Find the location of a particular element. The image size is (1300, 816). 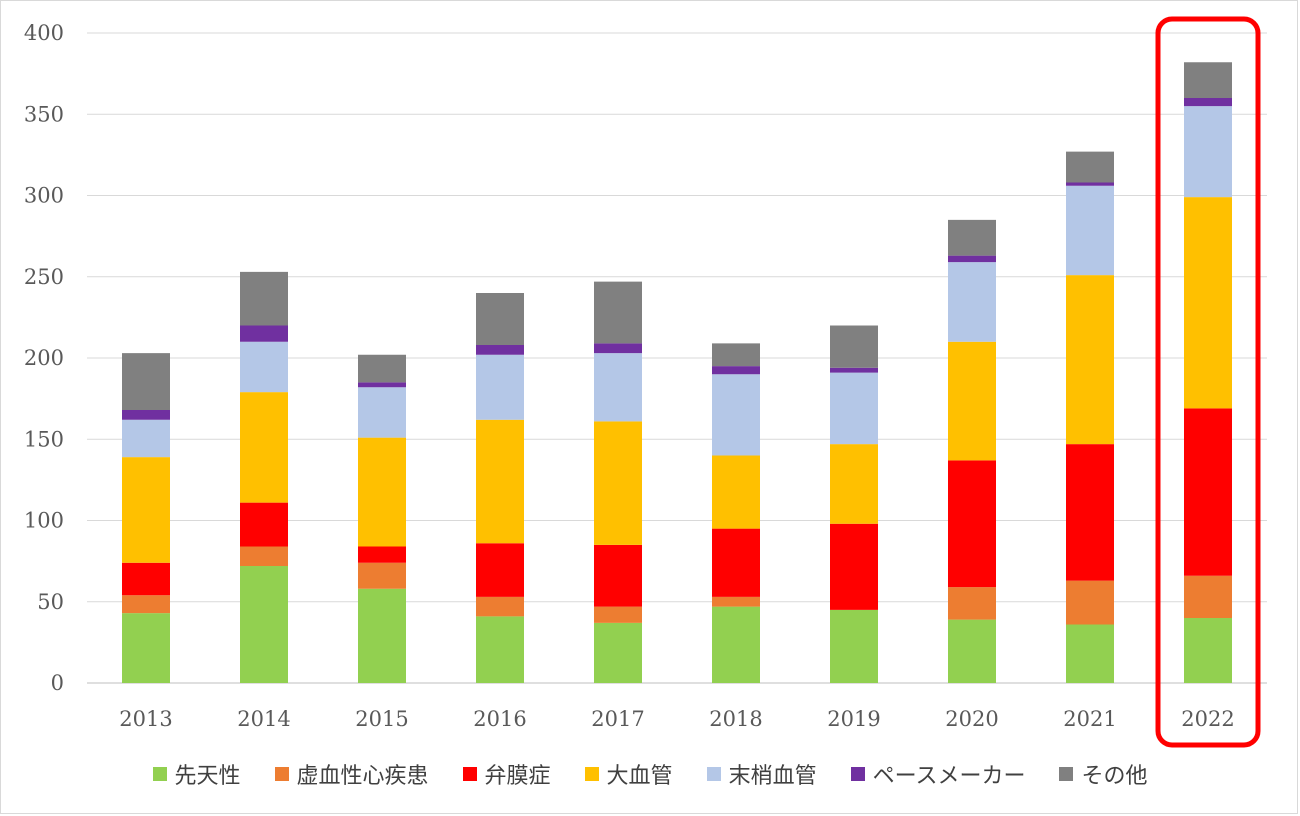

x-tick-label: 2016 is located at coordinates (499, 719).